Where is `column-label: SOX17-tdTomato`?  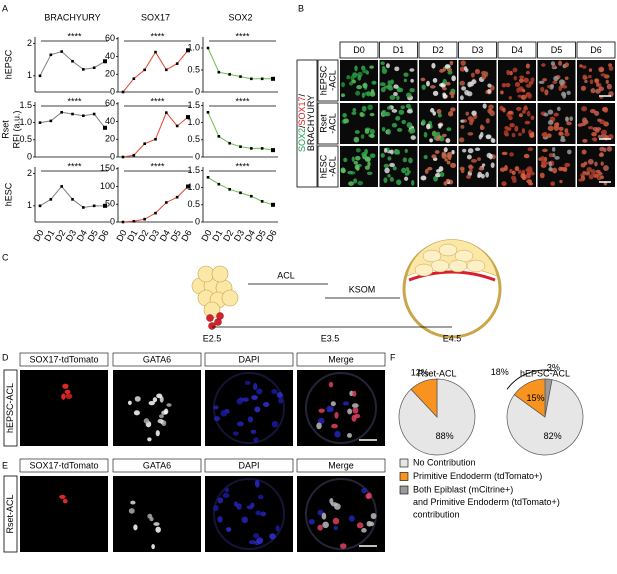
column-label: SOX17-tdTomato is located at coordinates (63, 465).